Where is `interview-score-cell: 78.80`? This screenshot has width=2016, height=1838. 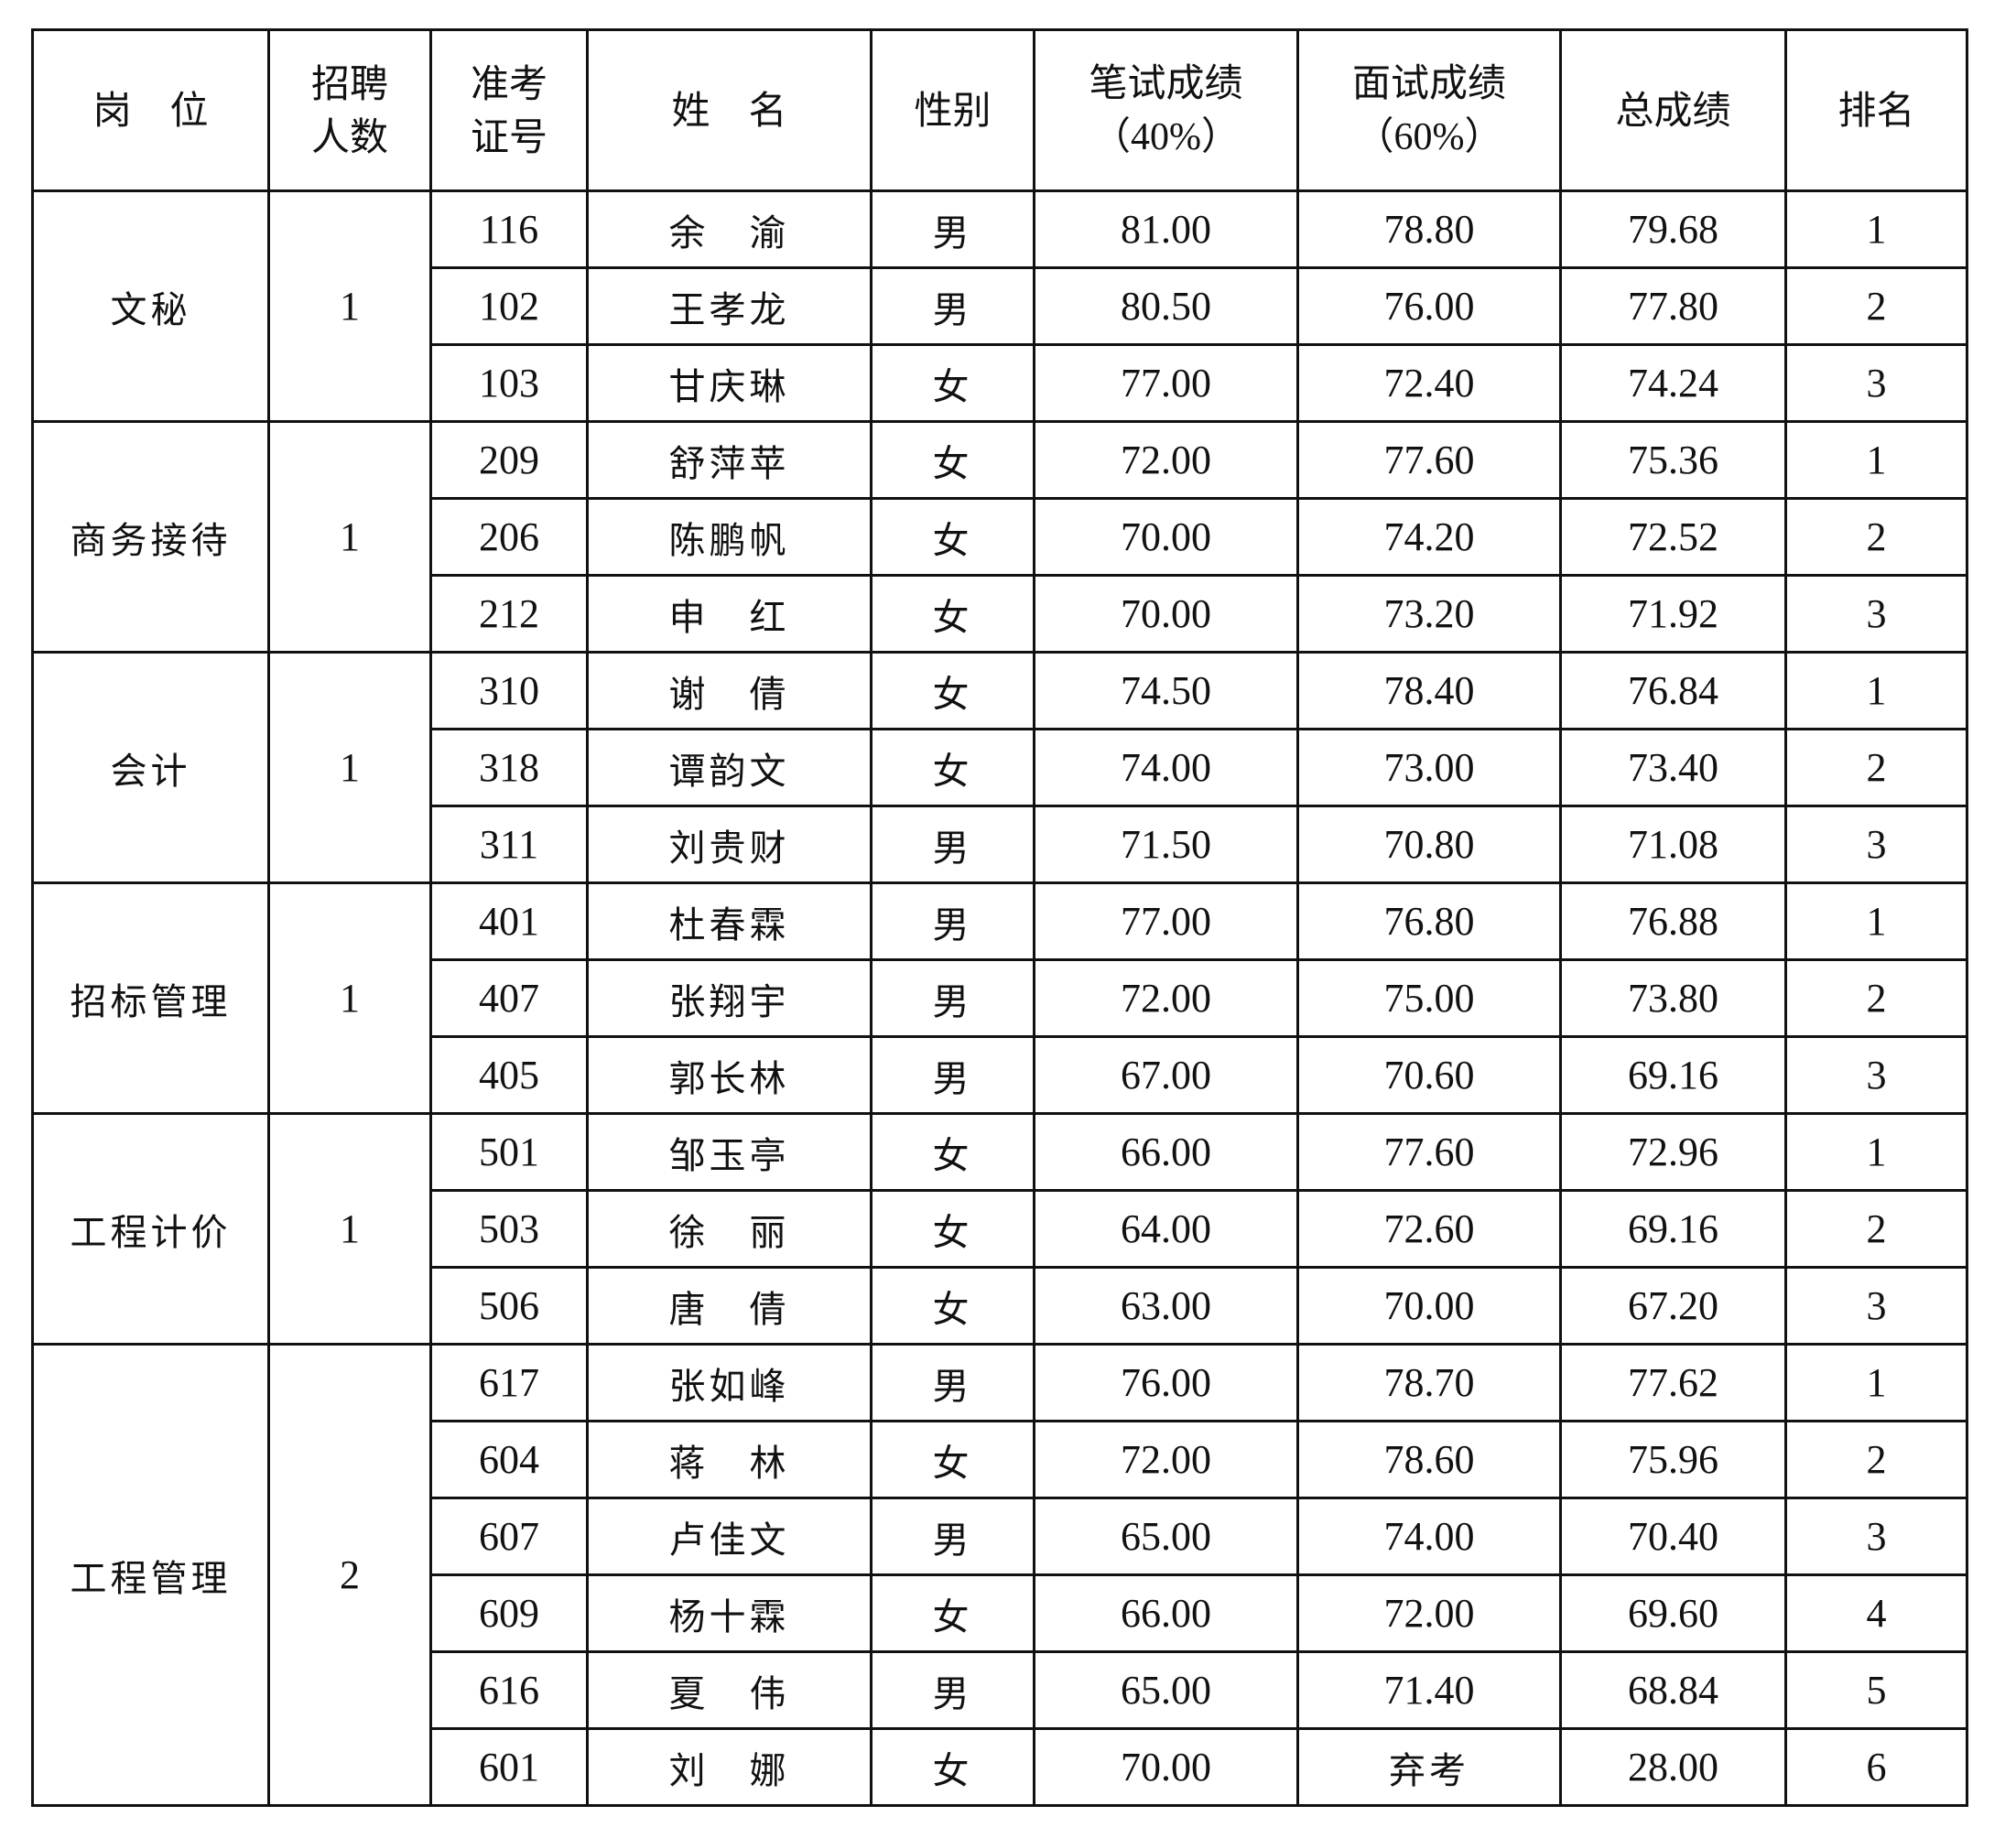 interview-score-cell: 78.80 is located at coordinates (1429, 229).